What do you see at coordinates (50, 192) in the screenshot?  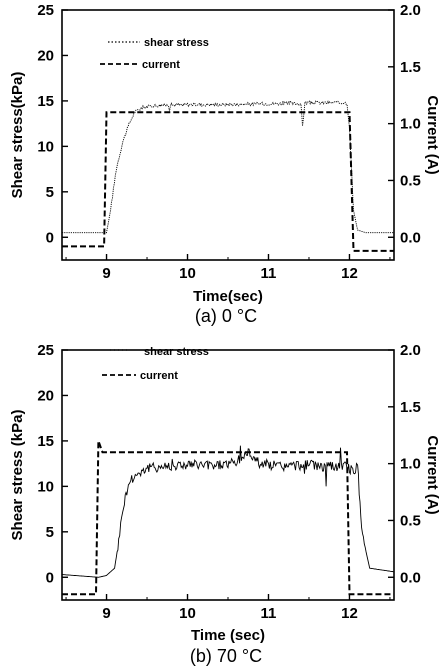 I see `ytick-label-a-1: 5` at bounding box center [50, 192].